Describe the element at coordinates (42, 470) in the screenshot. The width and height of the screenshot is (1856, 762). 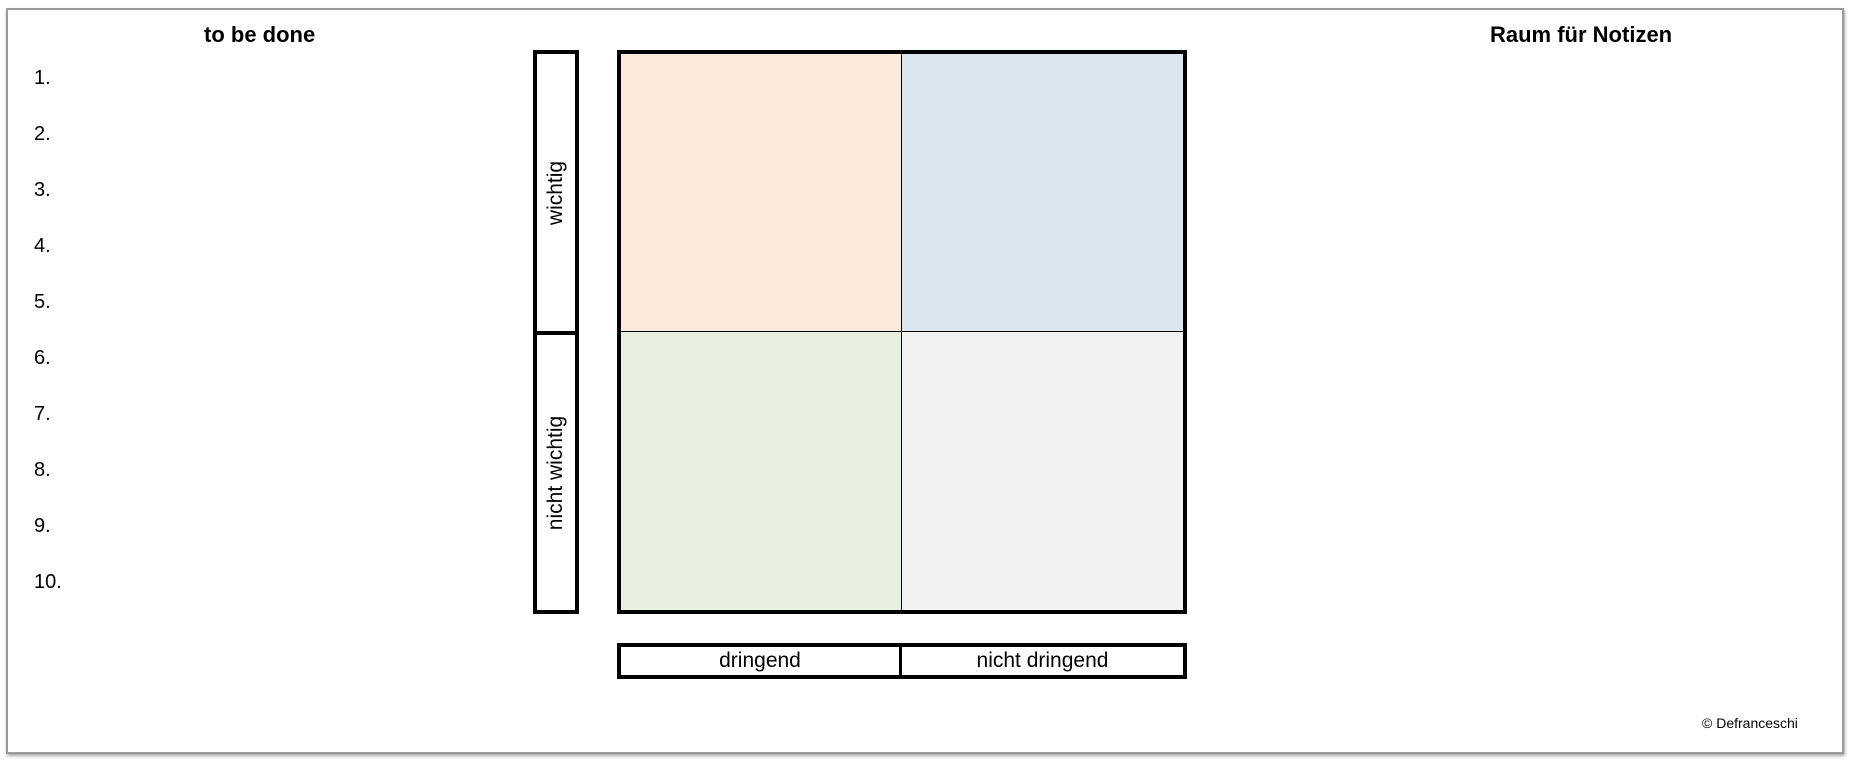
I see `todo-item-8: 8.` at that location.